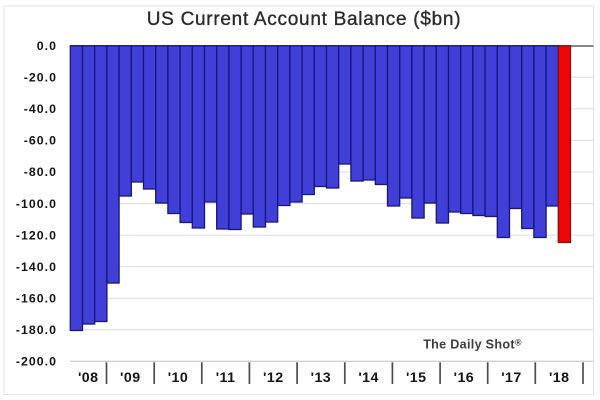 This screenshot has width=600, height=400. Describe the element at coordinates (472, 345) in the screenshot. I see `svg-text: The Daily Shot®` at that location.